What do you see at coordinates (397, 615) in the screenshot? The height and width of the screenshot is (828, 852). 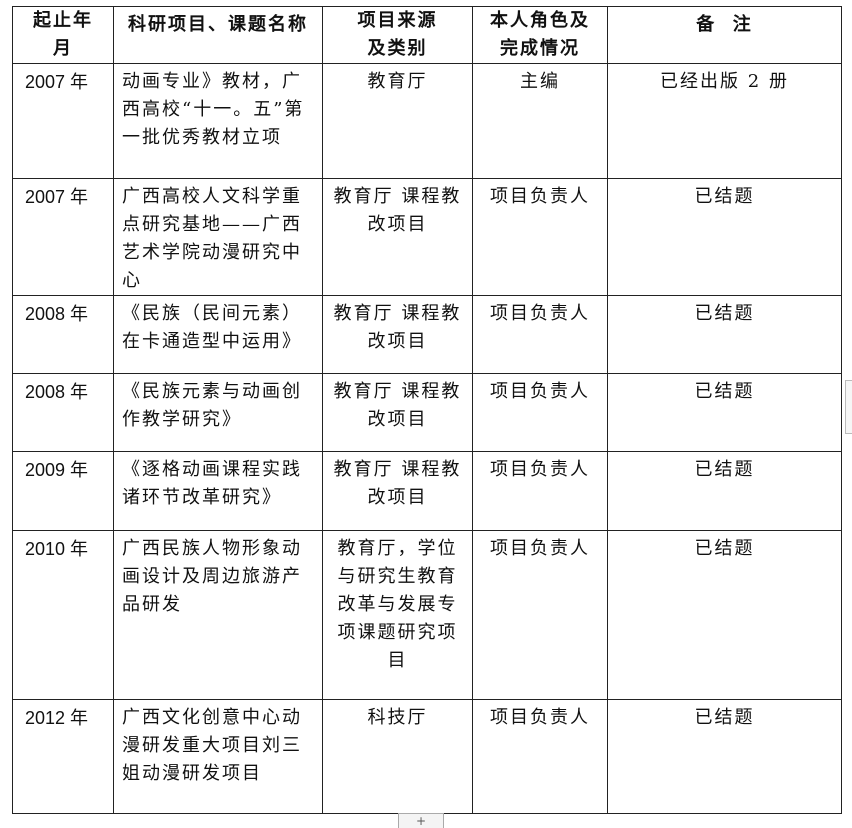 I see `cell-source: 教育厅，学位与研究生教育改革与发展专项课题研究项目` at bounding box center [397, 615].